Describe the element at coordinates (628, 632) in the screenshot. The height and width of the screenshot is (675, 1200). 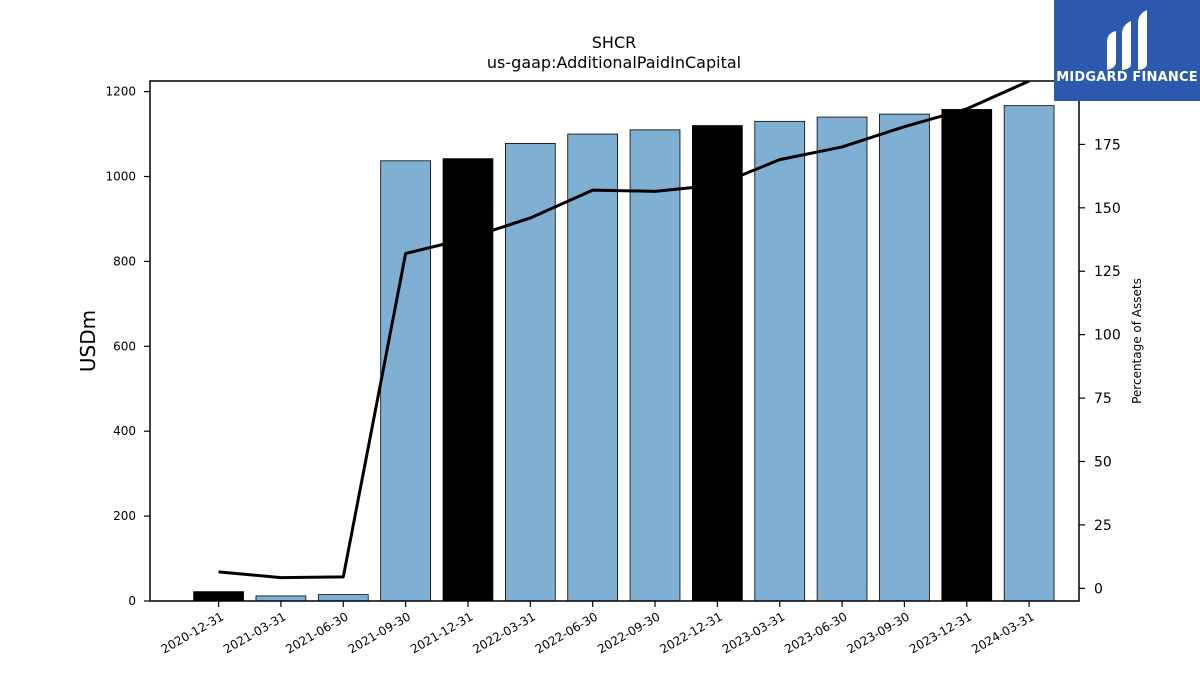
I see `xtick-label: 2022-09-30` at that location.